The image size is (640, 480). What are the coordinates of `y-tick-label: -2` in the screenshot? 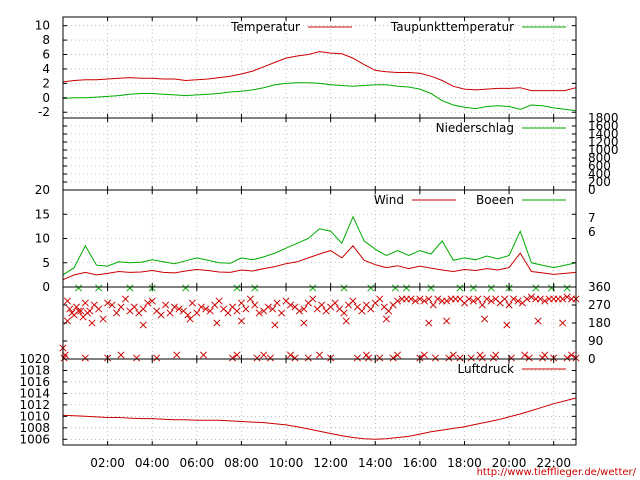 It's located at (44, 112).